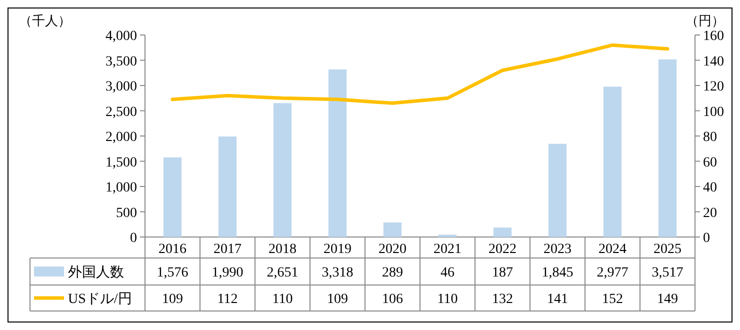 The height and width of the screenshot is (330, 740). What do you see at coordinates (710, 137) in the screenshot?
I see `y2-tick-label: 80` at bounding box center [710, 137].